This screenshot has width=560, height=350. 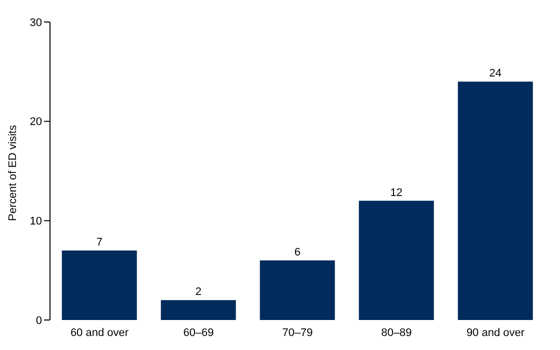 I want to click on x-tick-label: 80–89, so click(x=396, y=332).